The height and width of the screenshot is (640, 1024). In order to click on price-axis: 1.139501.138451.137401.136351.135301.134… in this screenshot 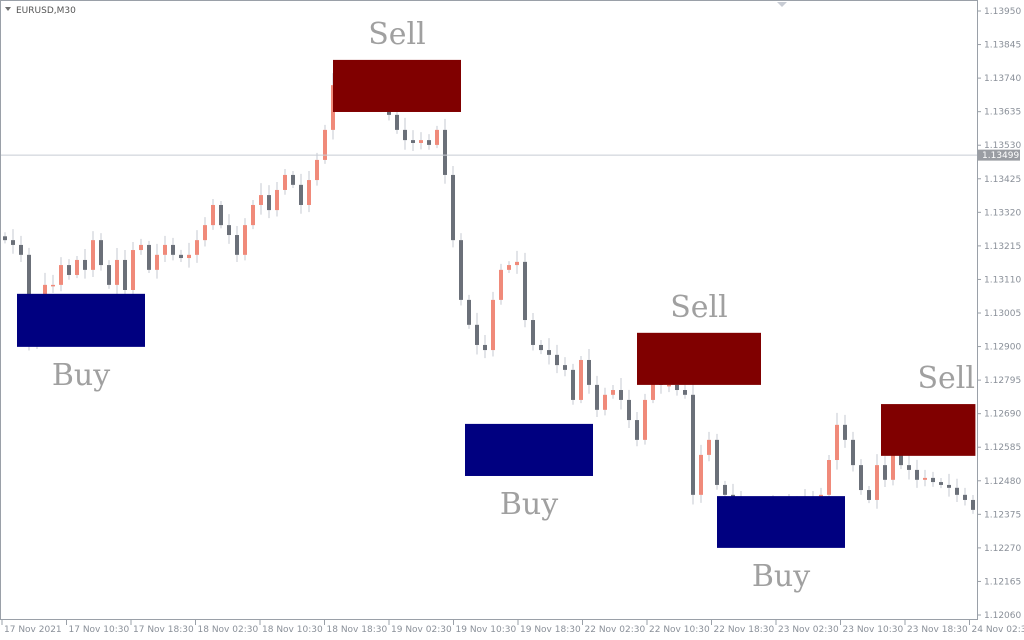, I will do `click(999, 314)`.